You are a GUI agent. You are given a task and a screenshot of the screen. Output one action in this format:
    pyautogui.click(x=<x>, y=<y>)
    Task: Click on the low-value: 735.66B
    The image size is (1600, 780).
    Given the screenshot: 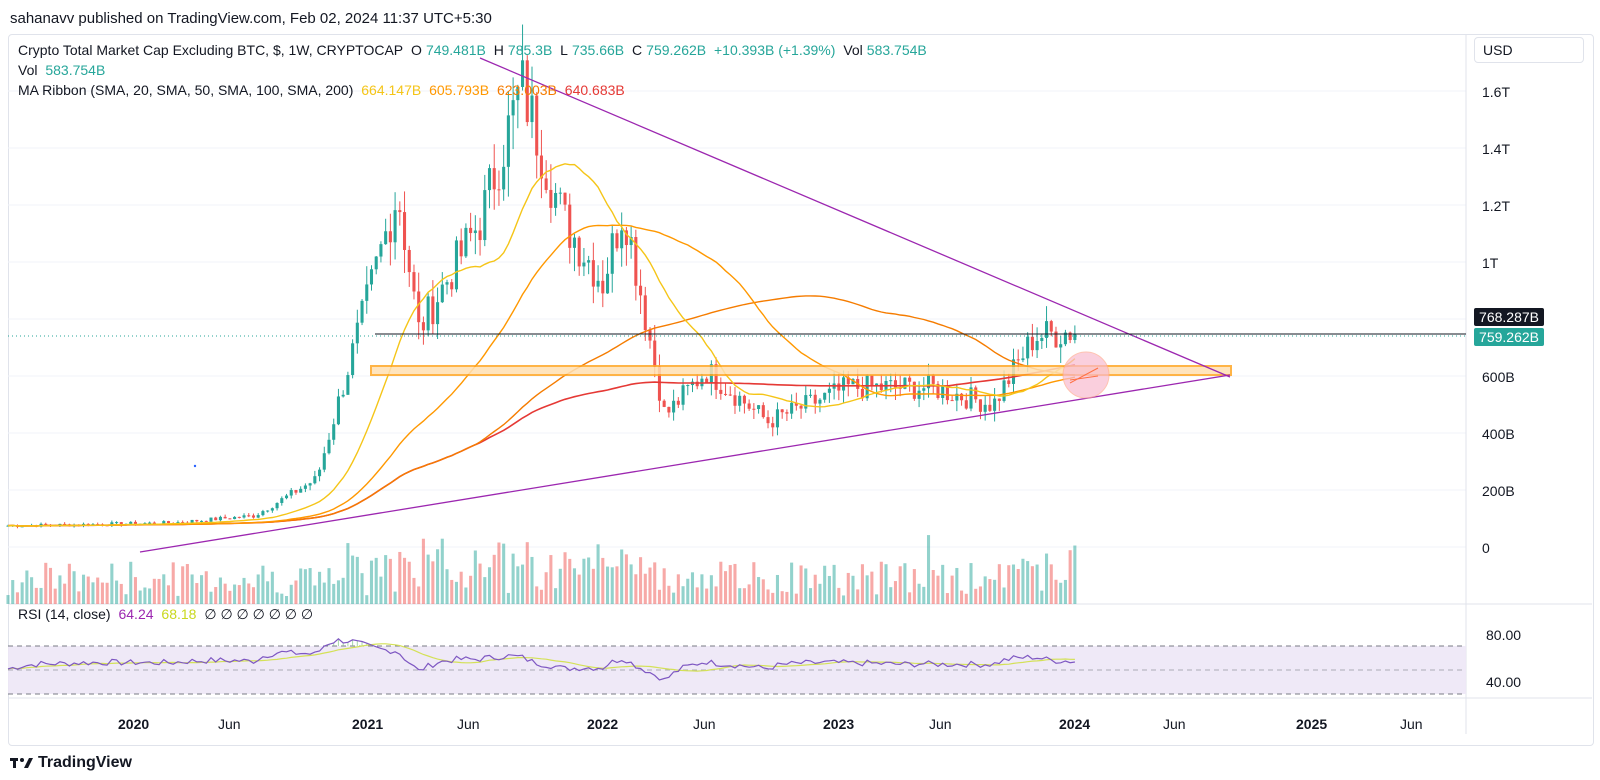 What is the action you would take?
    pyautogui.click(x=598, y=50)
    